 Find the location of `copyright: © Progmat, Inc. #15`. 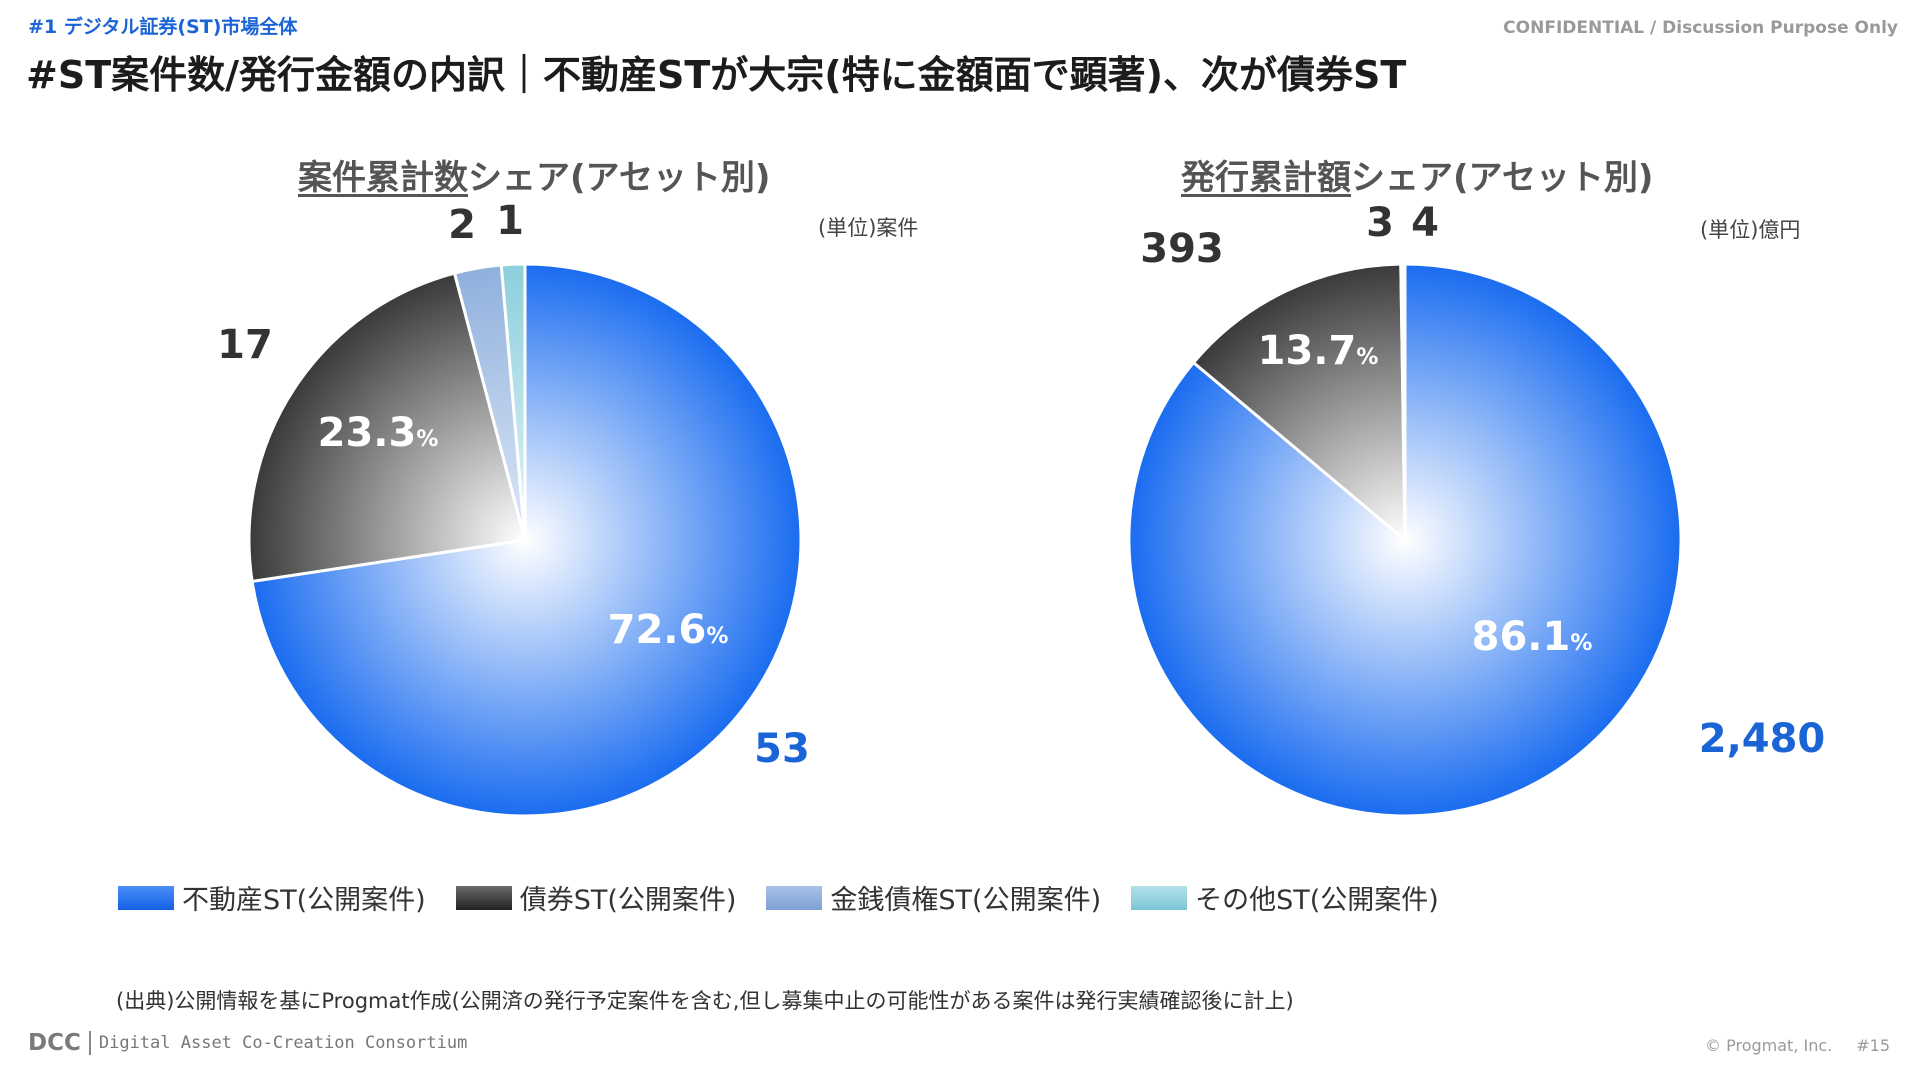

copyright: © Progmat, Inc. #15 is located at coordinates (1797, 1045).